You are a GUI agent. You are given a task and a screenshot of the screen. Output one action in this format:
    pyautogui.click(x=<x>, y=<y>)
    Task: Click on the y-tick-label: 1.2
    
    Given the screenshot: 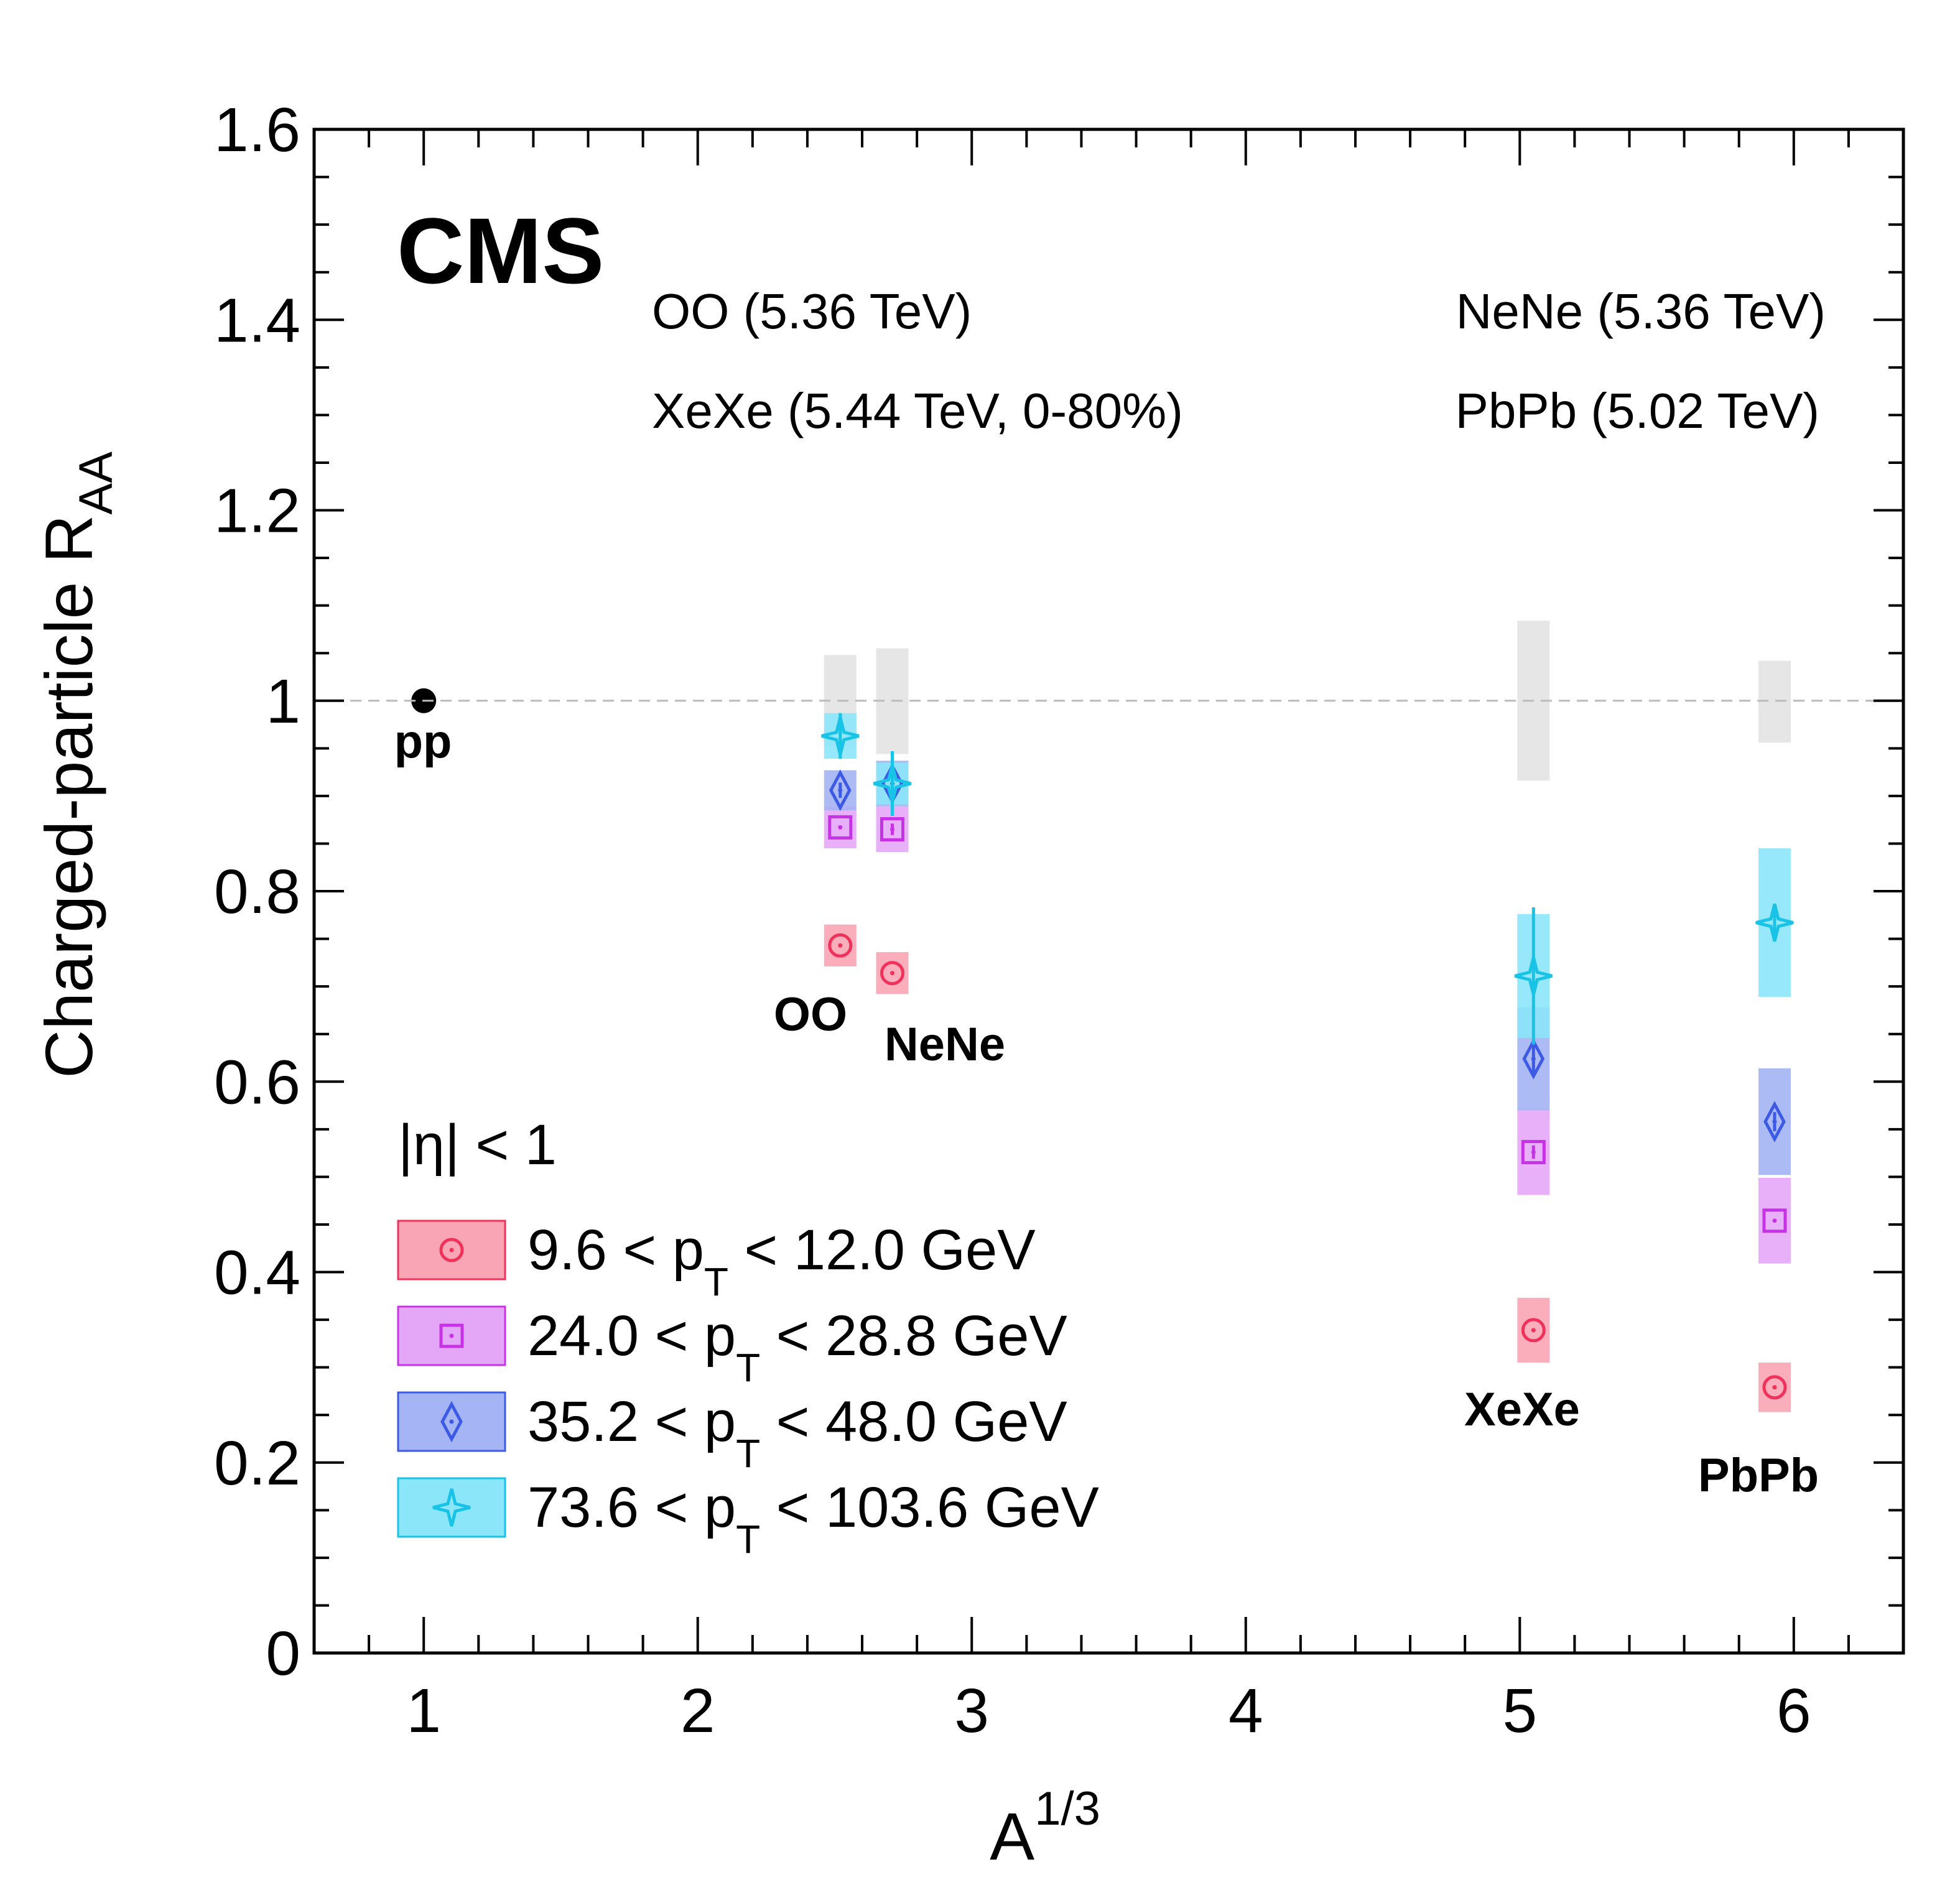 What is the action you would take?
    pyautogui.click(x=257, y=511)
    